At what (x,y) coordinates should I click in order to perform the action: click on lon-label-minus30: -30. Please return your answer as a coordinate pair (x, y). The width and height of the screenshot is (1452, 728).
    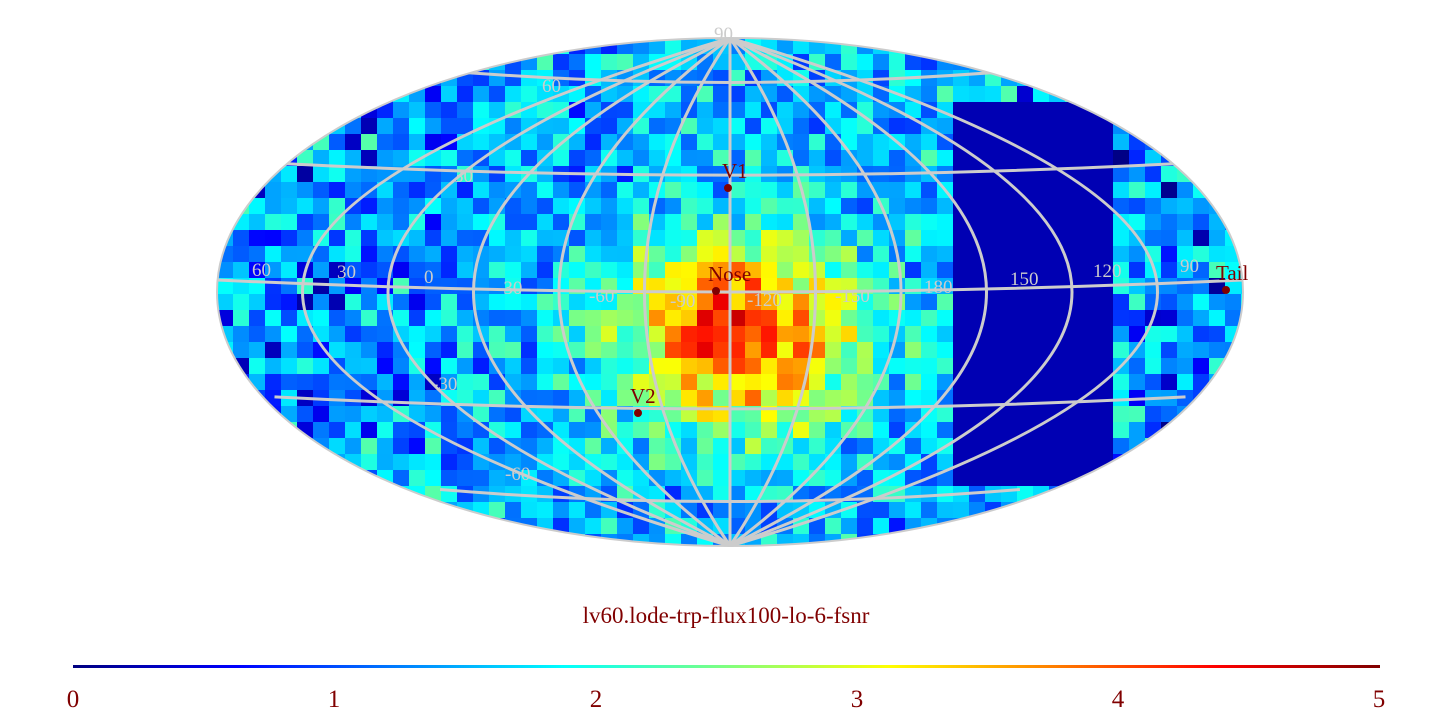
    Looking at the image, I should click on (509, 288).